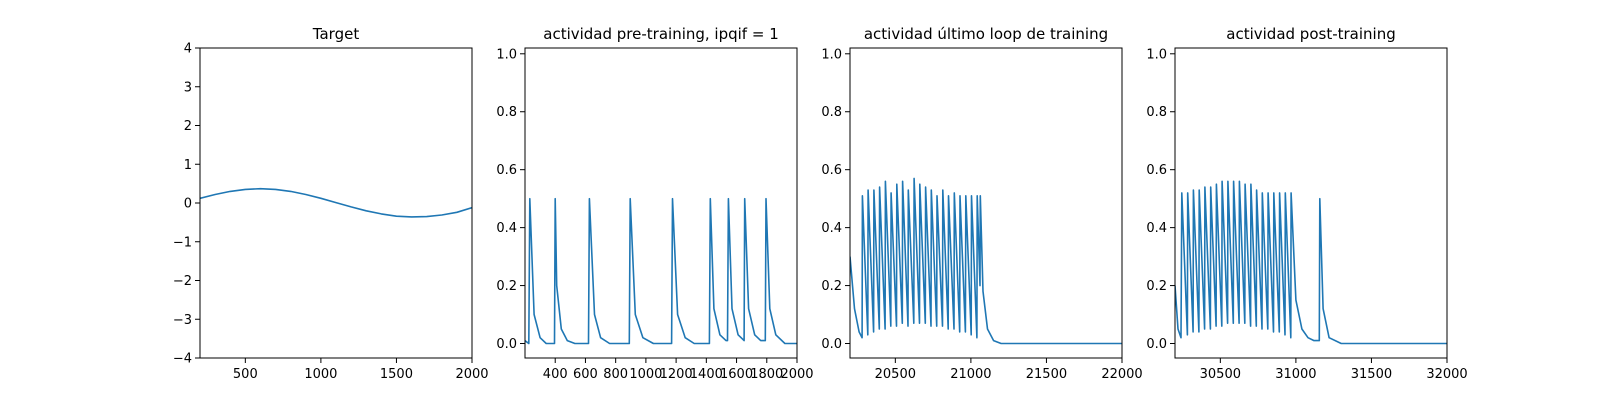 The width and height of the screenshot is (1600, 400). I want to click on chart-title: actividad último loop de training, so click(986, 34).